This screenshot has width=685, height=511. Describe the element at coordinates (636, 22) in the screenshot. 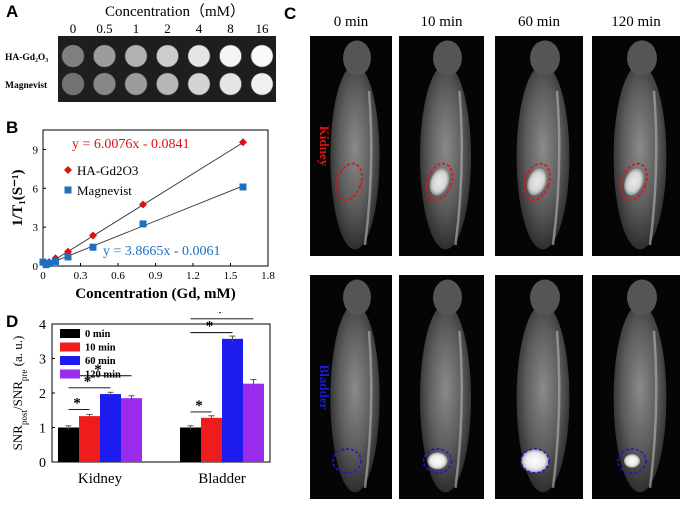

I see `time-label: 120 min` at that location.